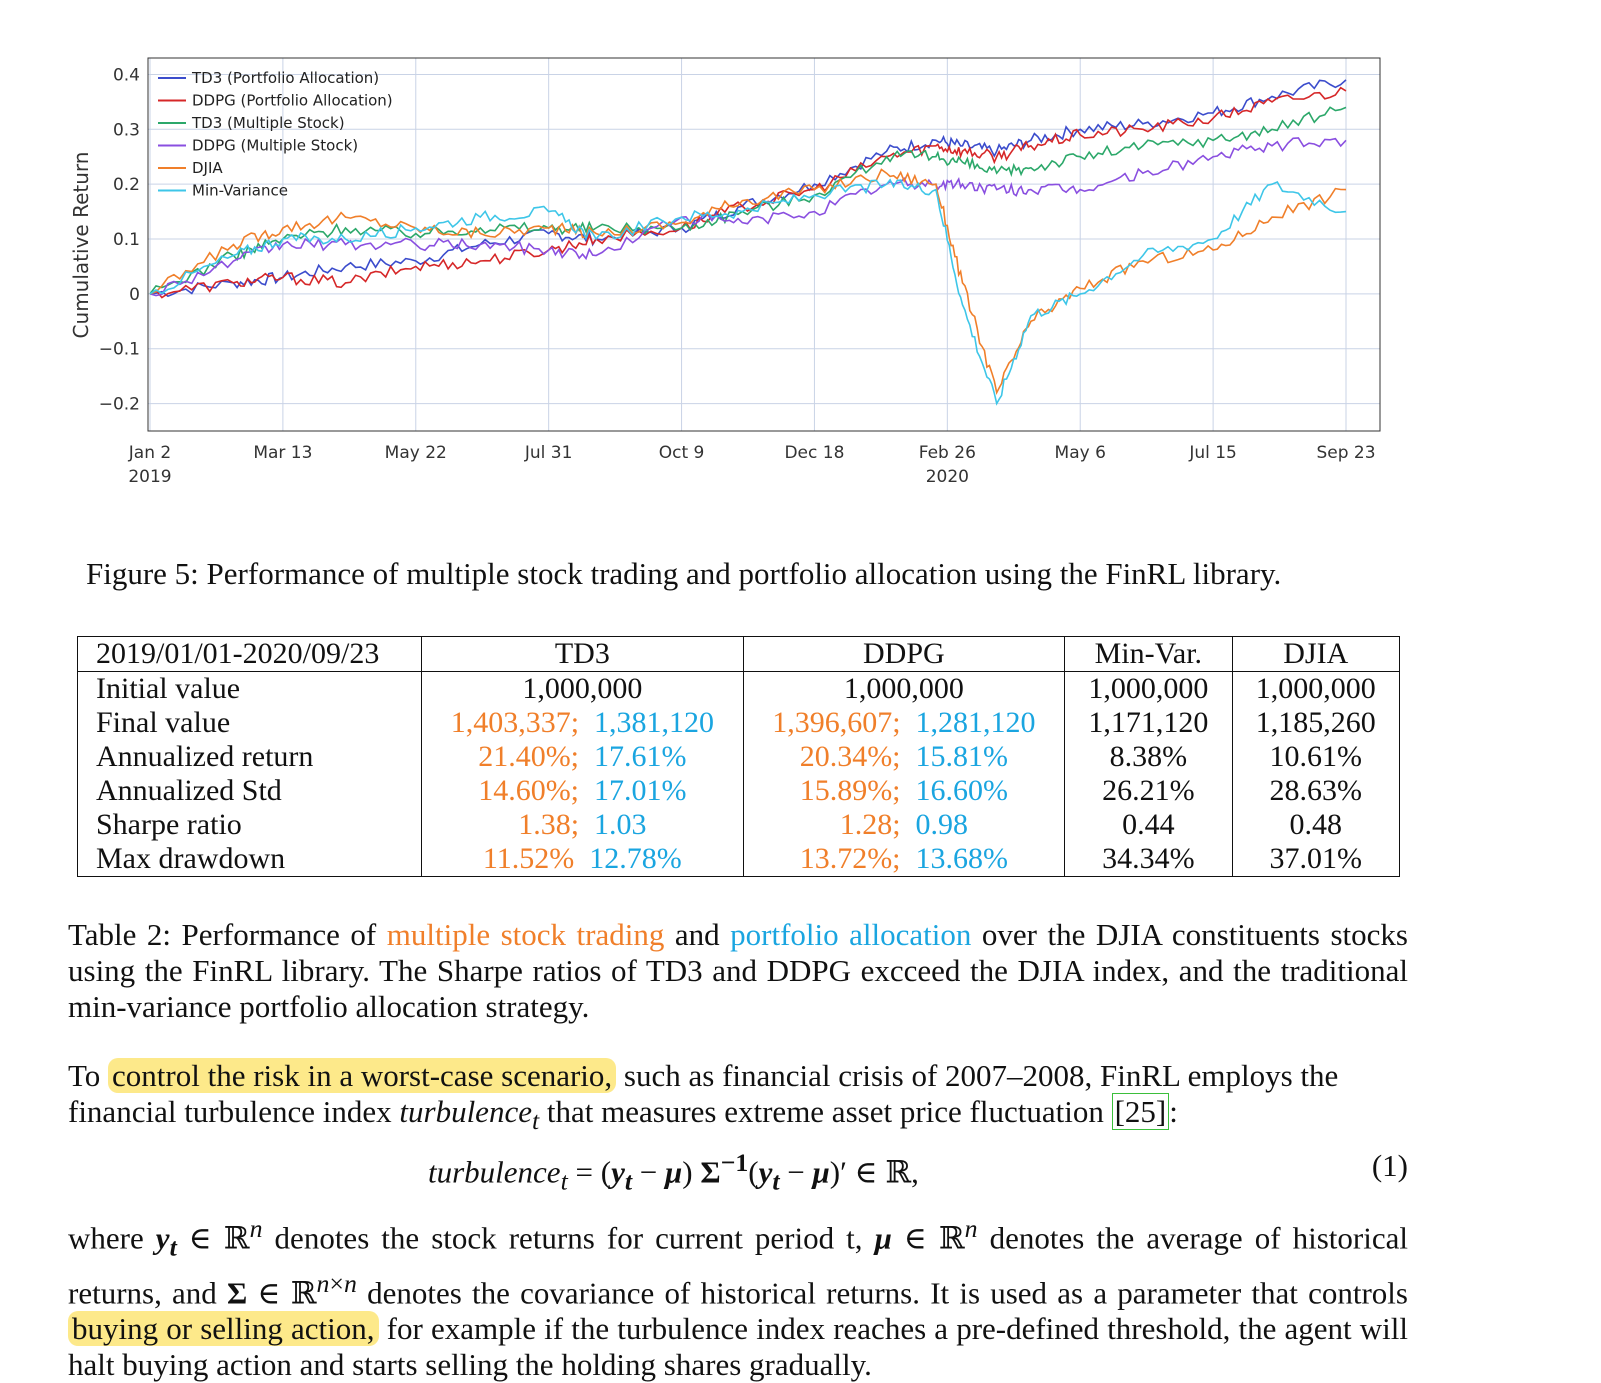 This screenshot has width=1601, height=1383. What do you see at coordinates (515, 722) in the screenshot?
I see `multiple-stock-value: 1,403,337;` at bounding box center [515, 722].